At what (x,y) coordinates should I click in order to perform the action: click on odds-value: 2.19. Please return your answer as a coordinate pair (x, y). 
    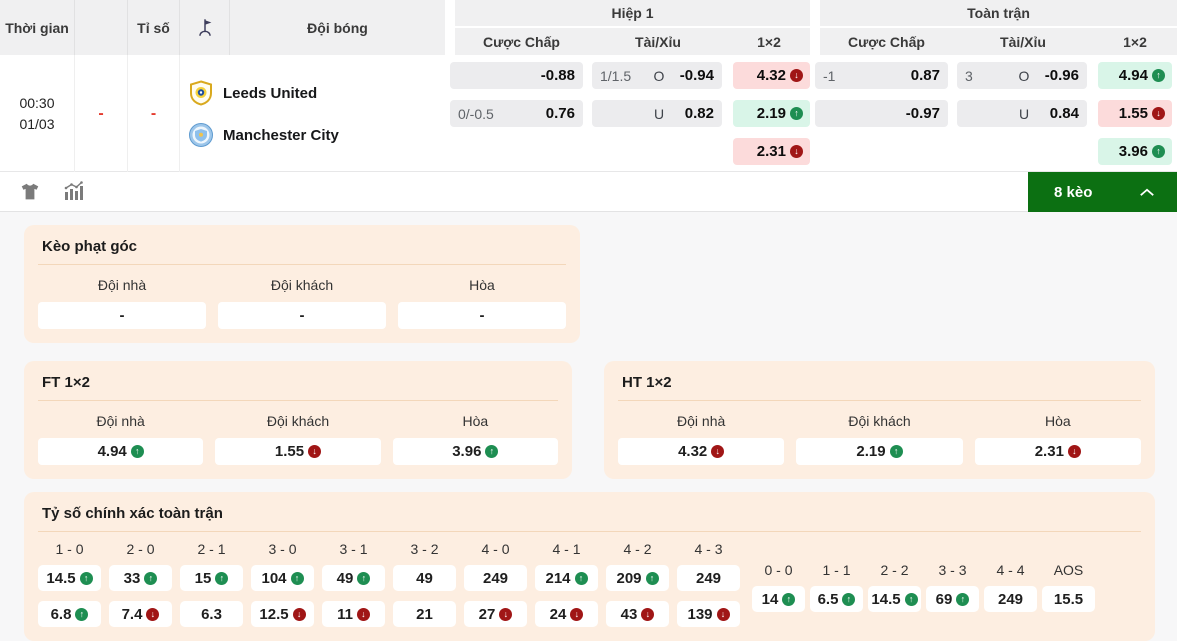
    Looking at the image, I should click on (871, 451).